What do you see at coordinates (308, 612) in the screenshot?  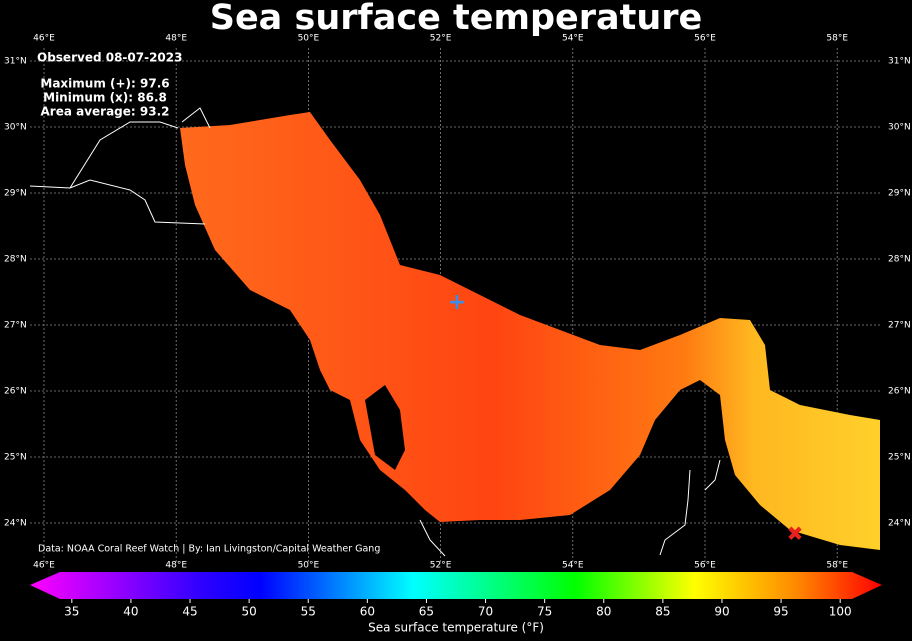 I see `colorbar-tick-label: 55` at bounding box center [308, 612].